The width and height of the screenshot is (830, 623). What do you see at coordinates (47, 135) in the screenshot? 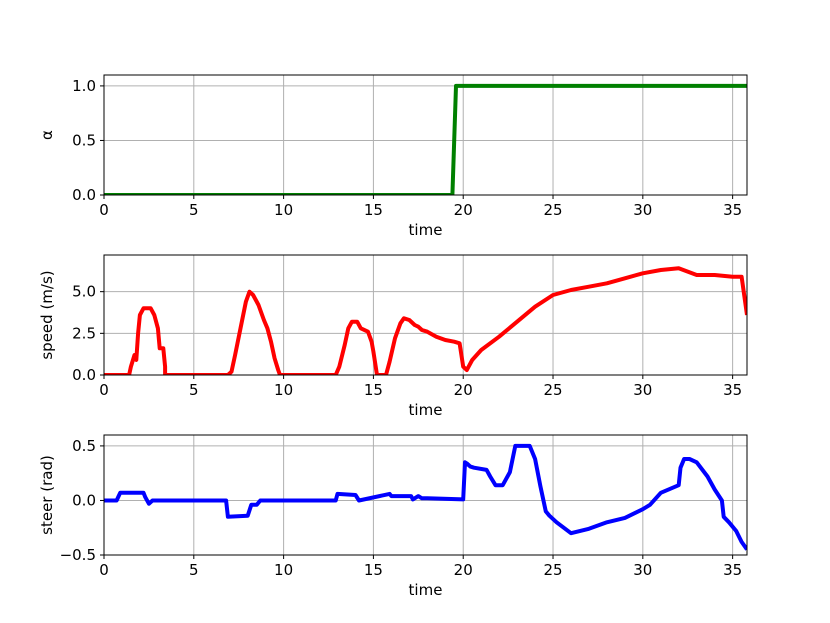
I see `y-axis-label: α` at bounding box center [47, 135].